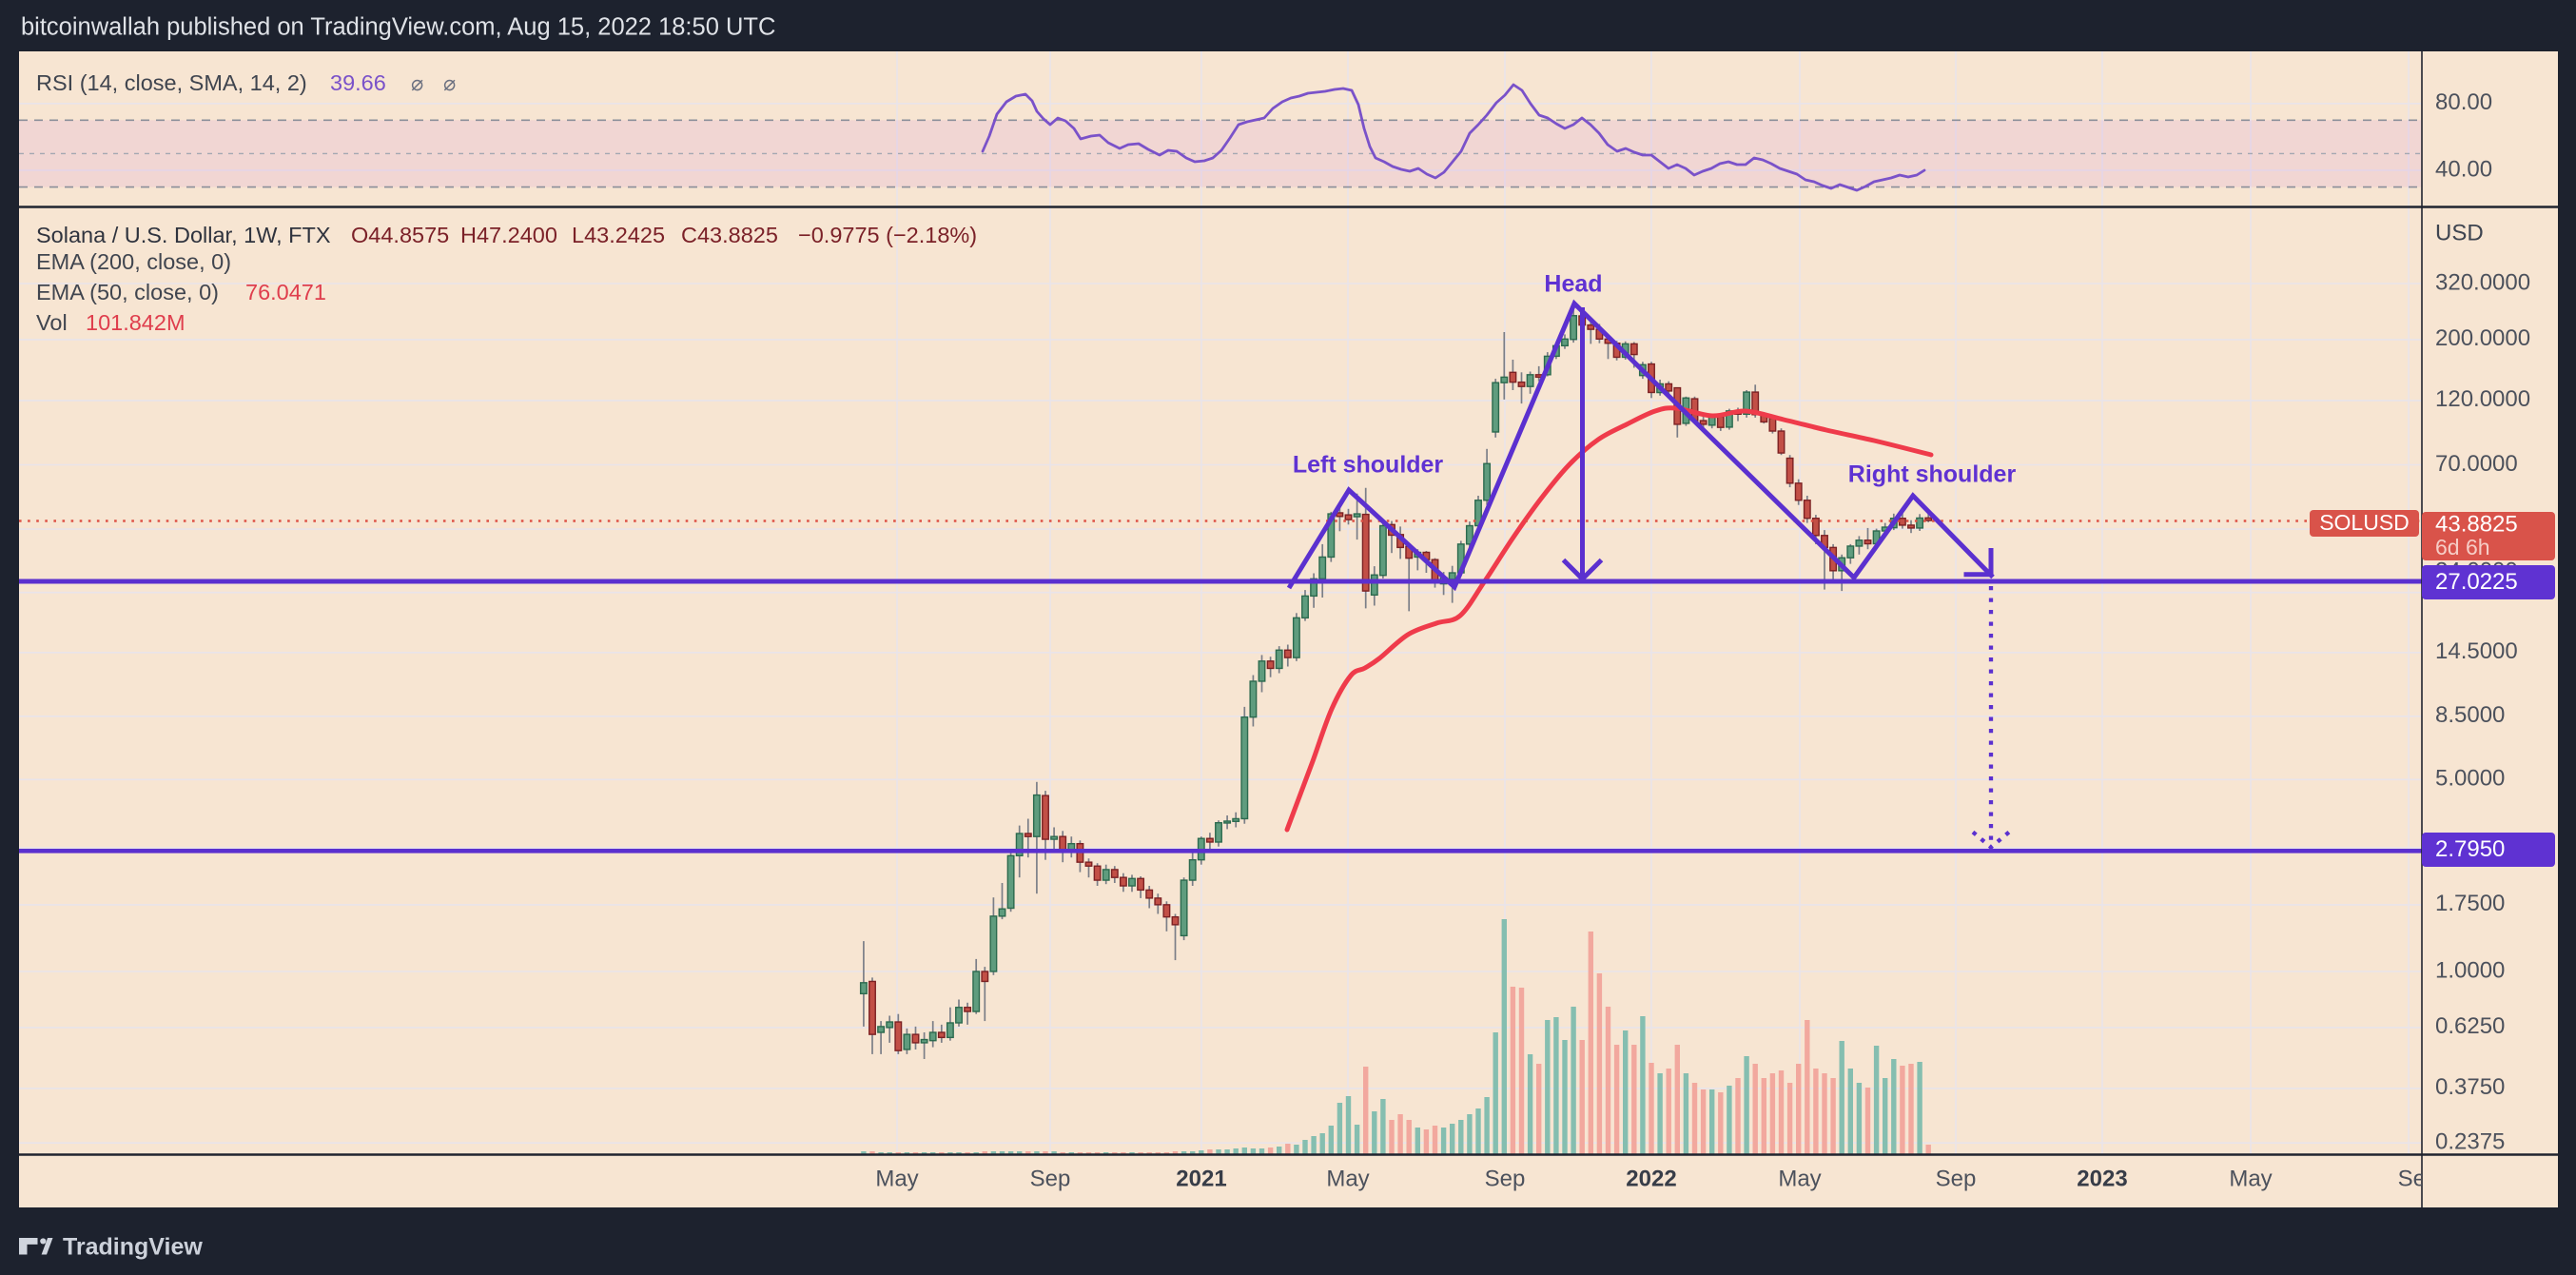 The image size is (2576, 1275). I want to click on svg-text: Head, so click(1573, 284).